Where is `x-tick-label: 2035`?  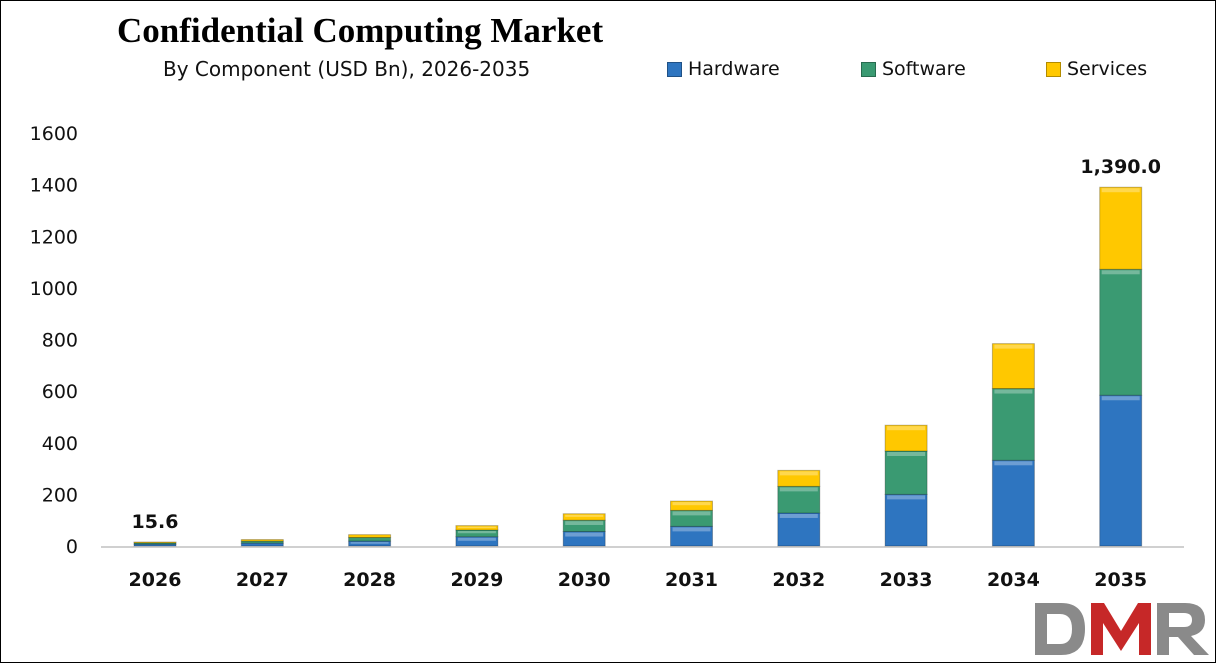
x-tick-label: 2035 is located at coordinates (1120, 580).